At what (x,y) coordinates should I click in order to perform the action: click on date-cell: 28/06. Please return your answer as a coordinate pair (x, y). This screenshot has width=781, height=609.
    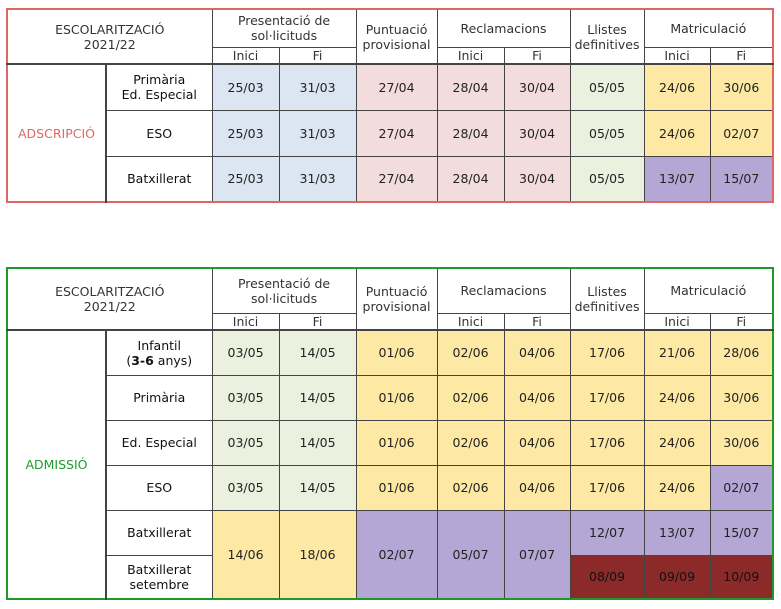
    Looking at the image, I should click on (741, 352).